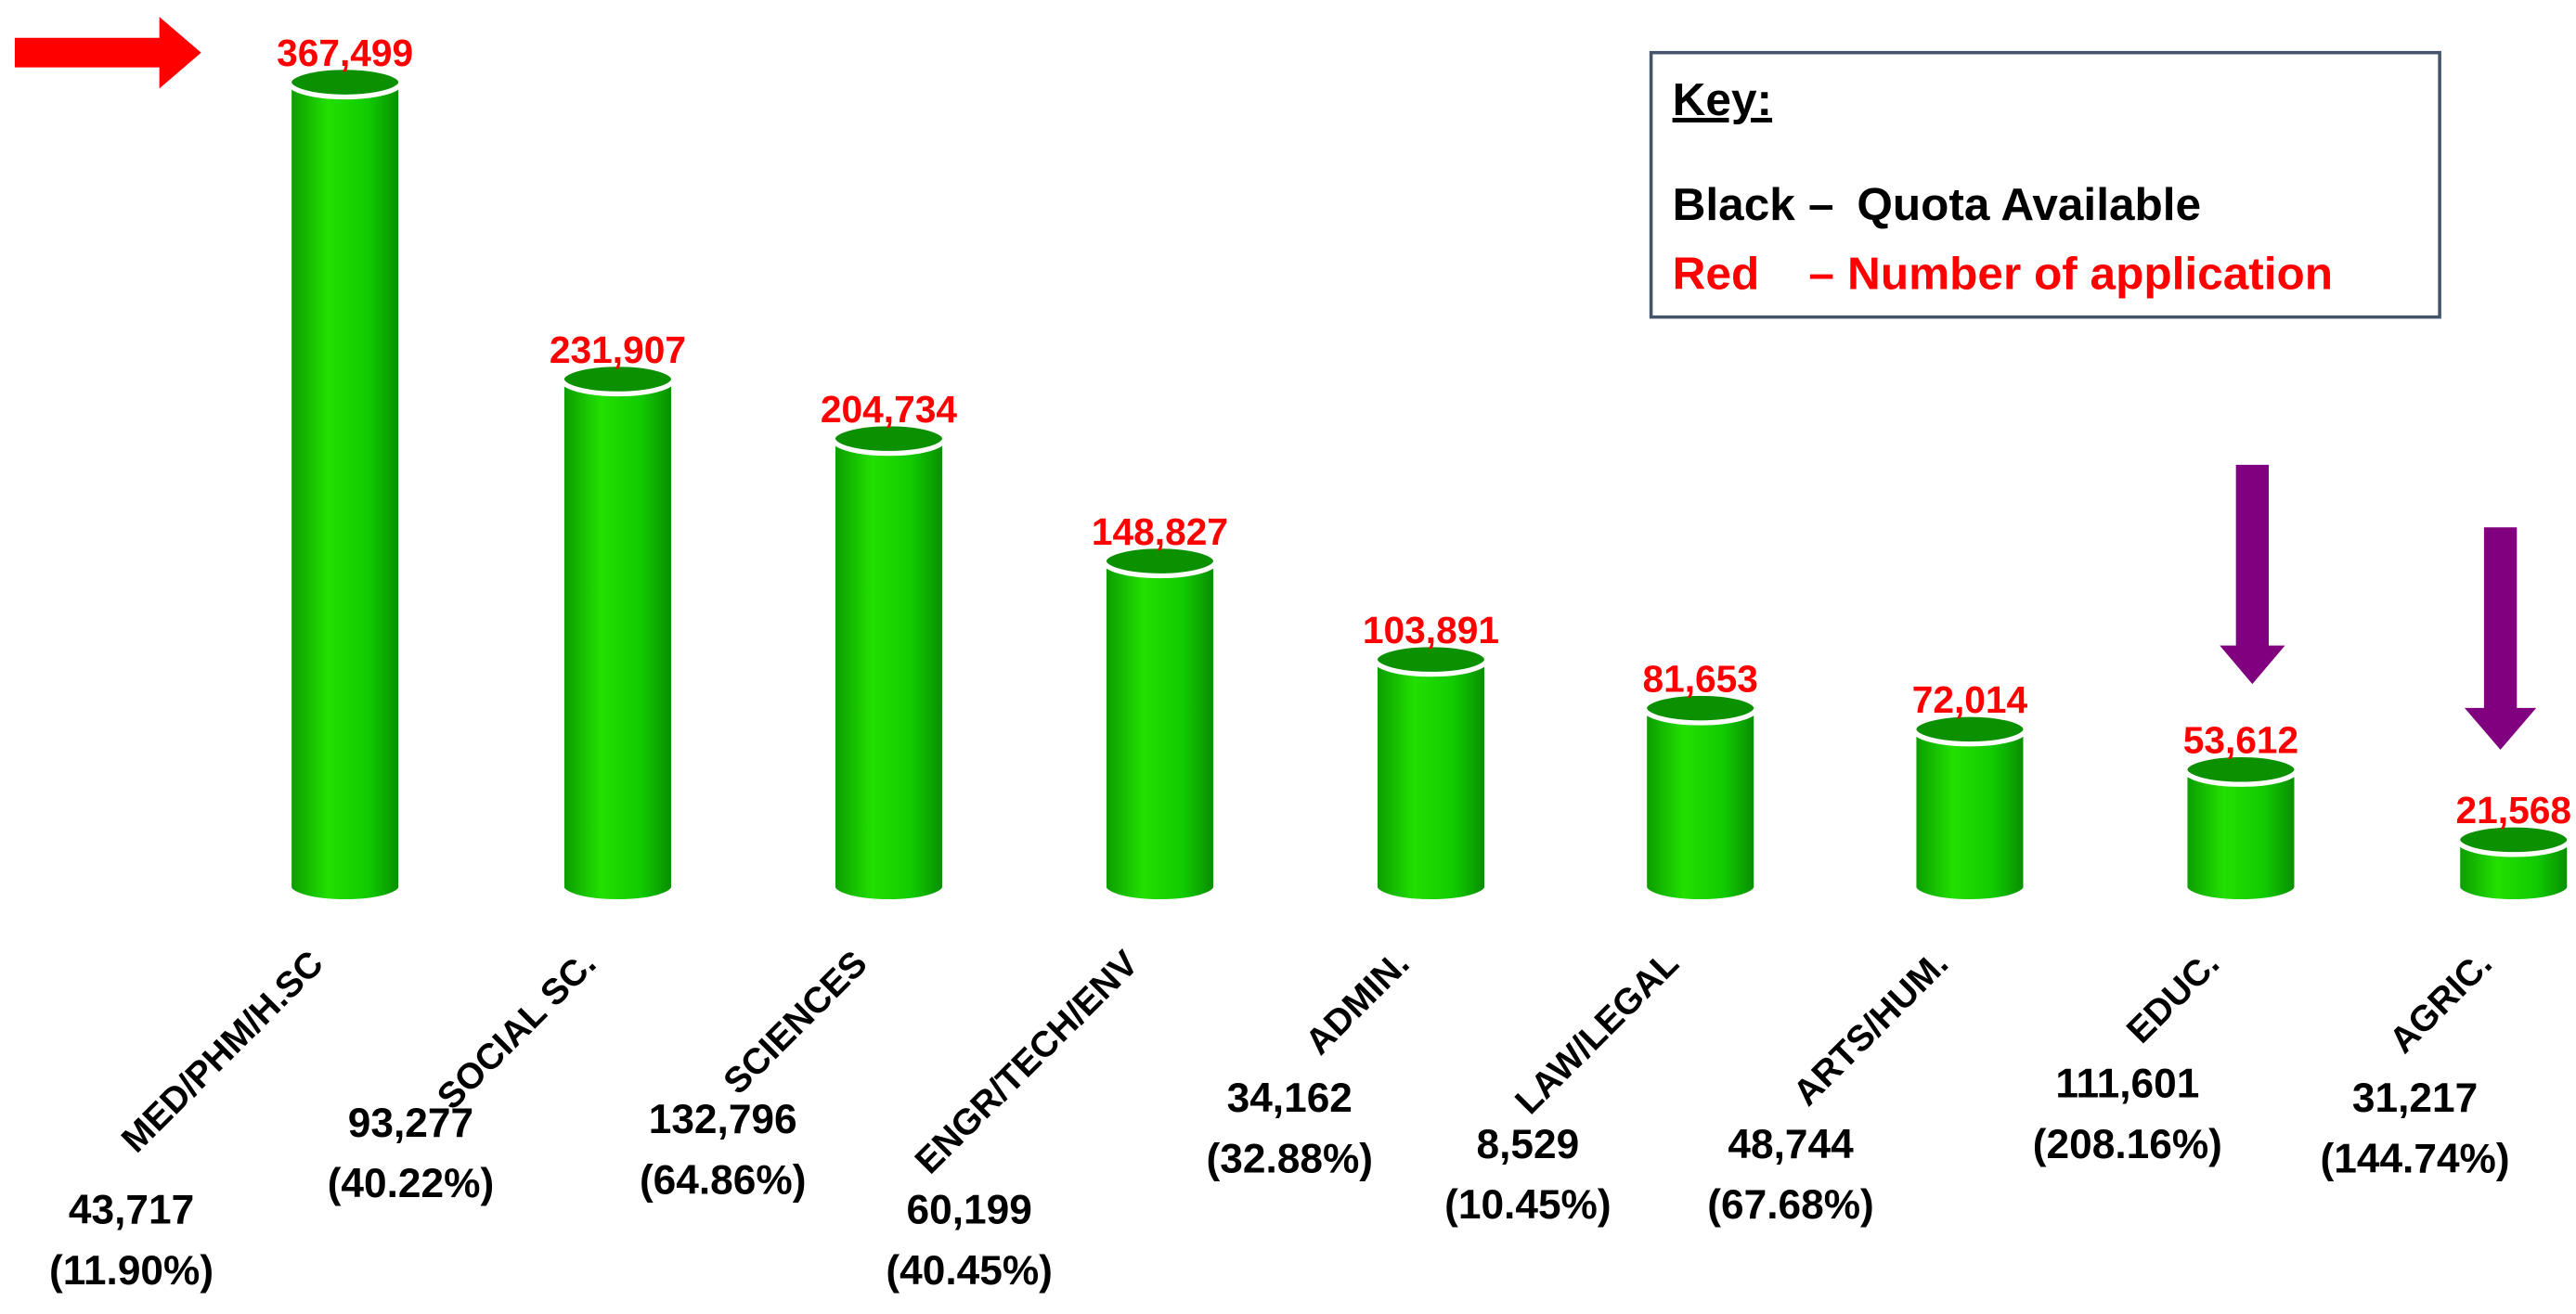  I want to click on legend-entry: Red – Number of application, so click(2003, 274).